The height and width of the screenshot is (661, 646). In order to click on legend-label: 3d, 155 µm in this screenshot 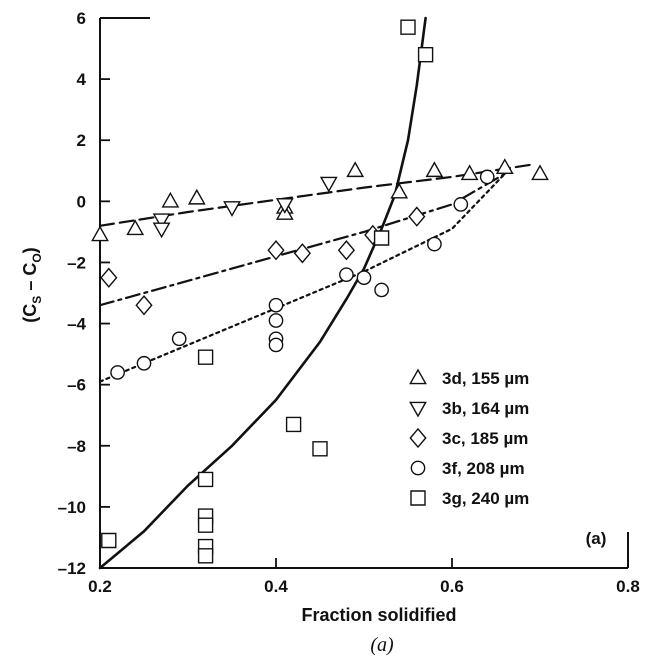, I will do `click(485, 378)`.